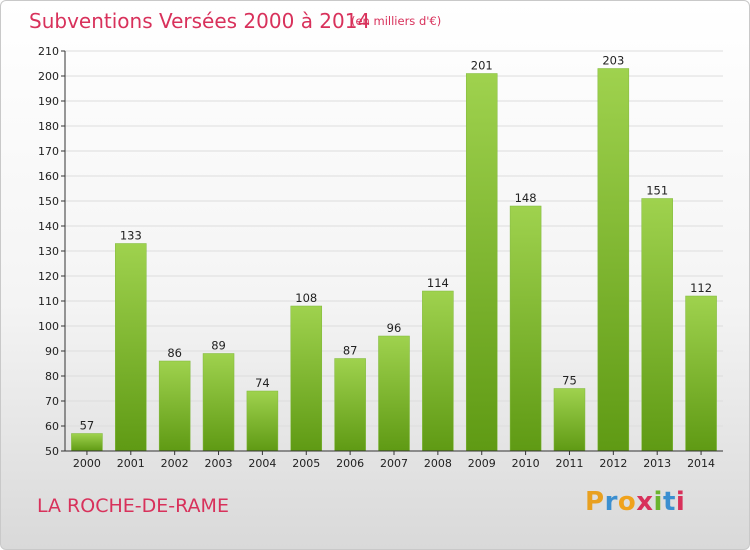 The height and width of the screenshot is (550, 750). I want to click on bar-2012, so click(613, 260).